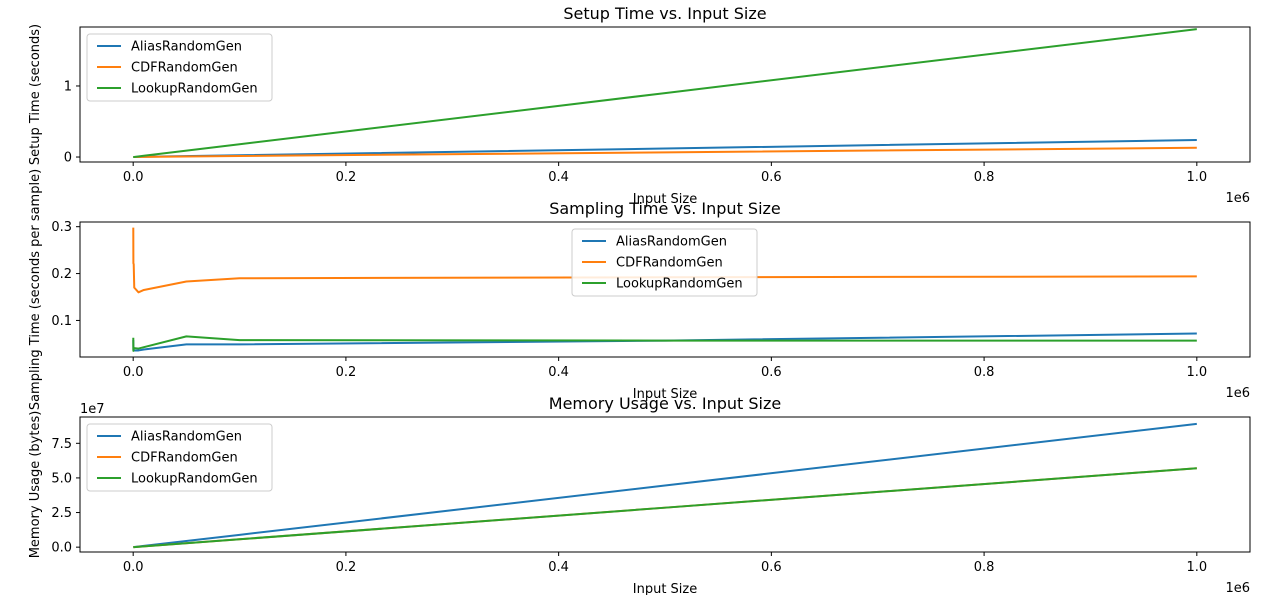 The height and width of the screenshot is (595, 1265). What do you see at coordinates (61, 444) in the screenshot?
I see `y-tick-label: 7.5` at bounding box center [61, 444].